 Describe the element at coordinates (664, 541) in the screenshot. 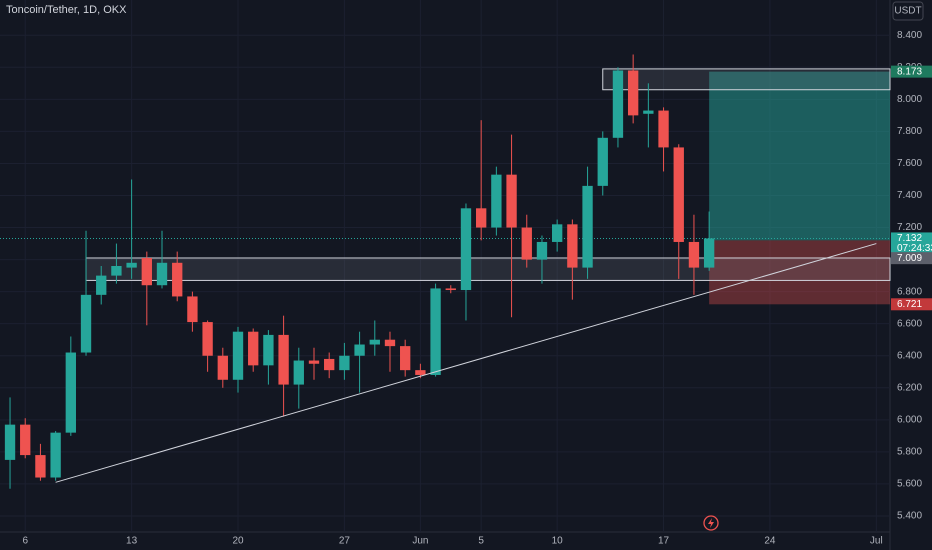

I see `x-tick-label: 17` at that location.